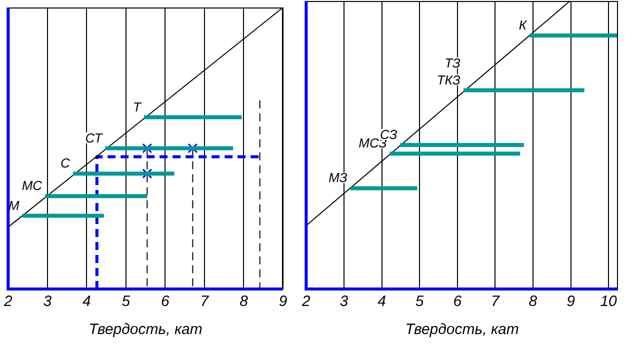 This screenshot has height=349, width=635. I want to click on x-tick-label: 10, so click(609, 301).